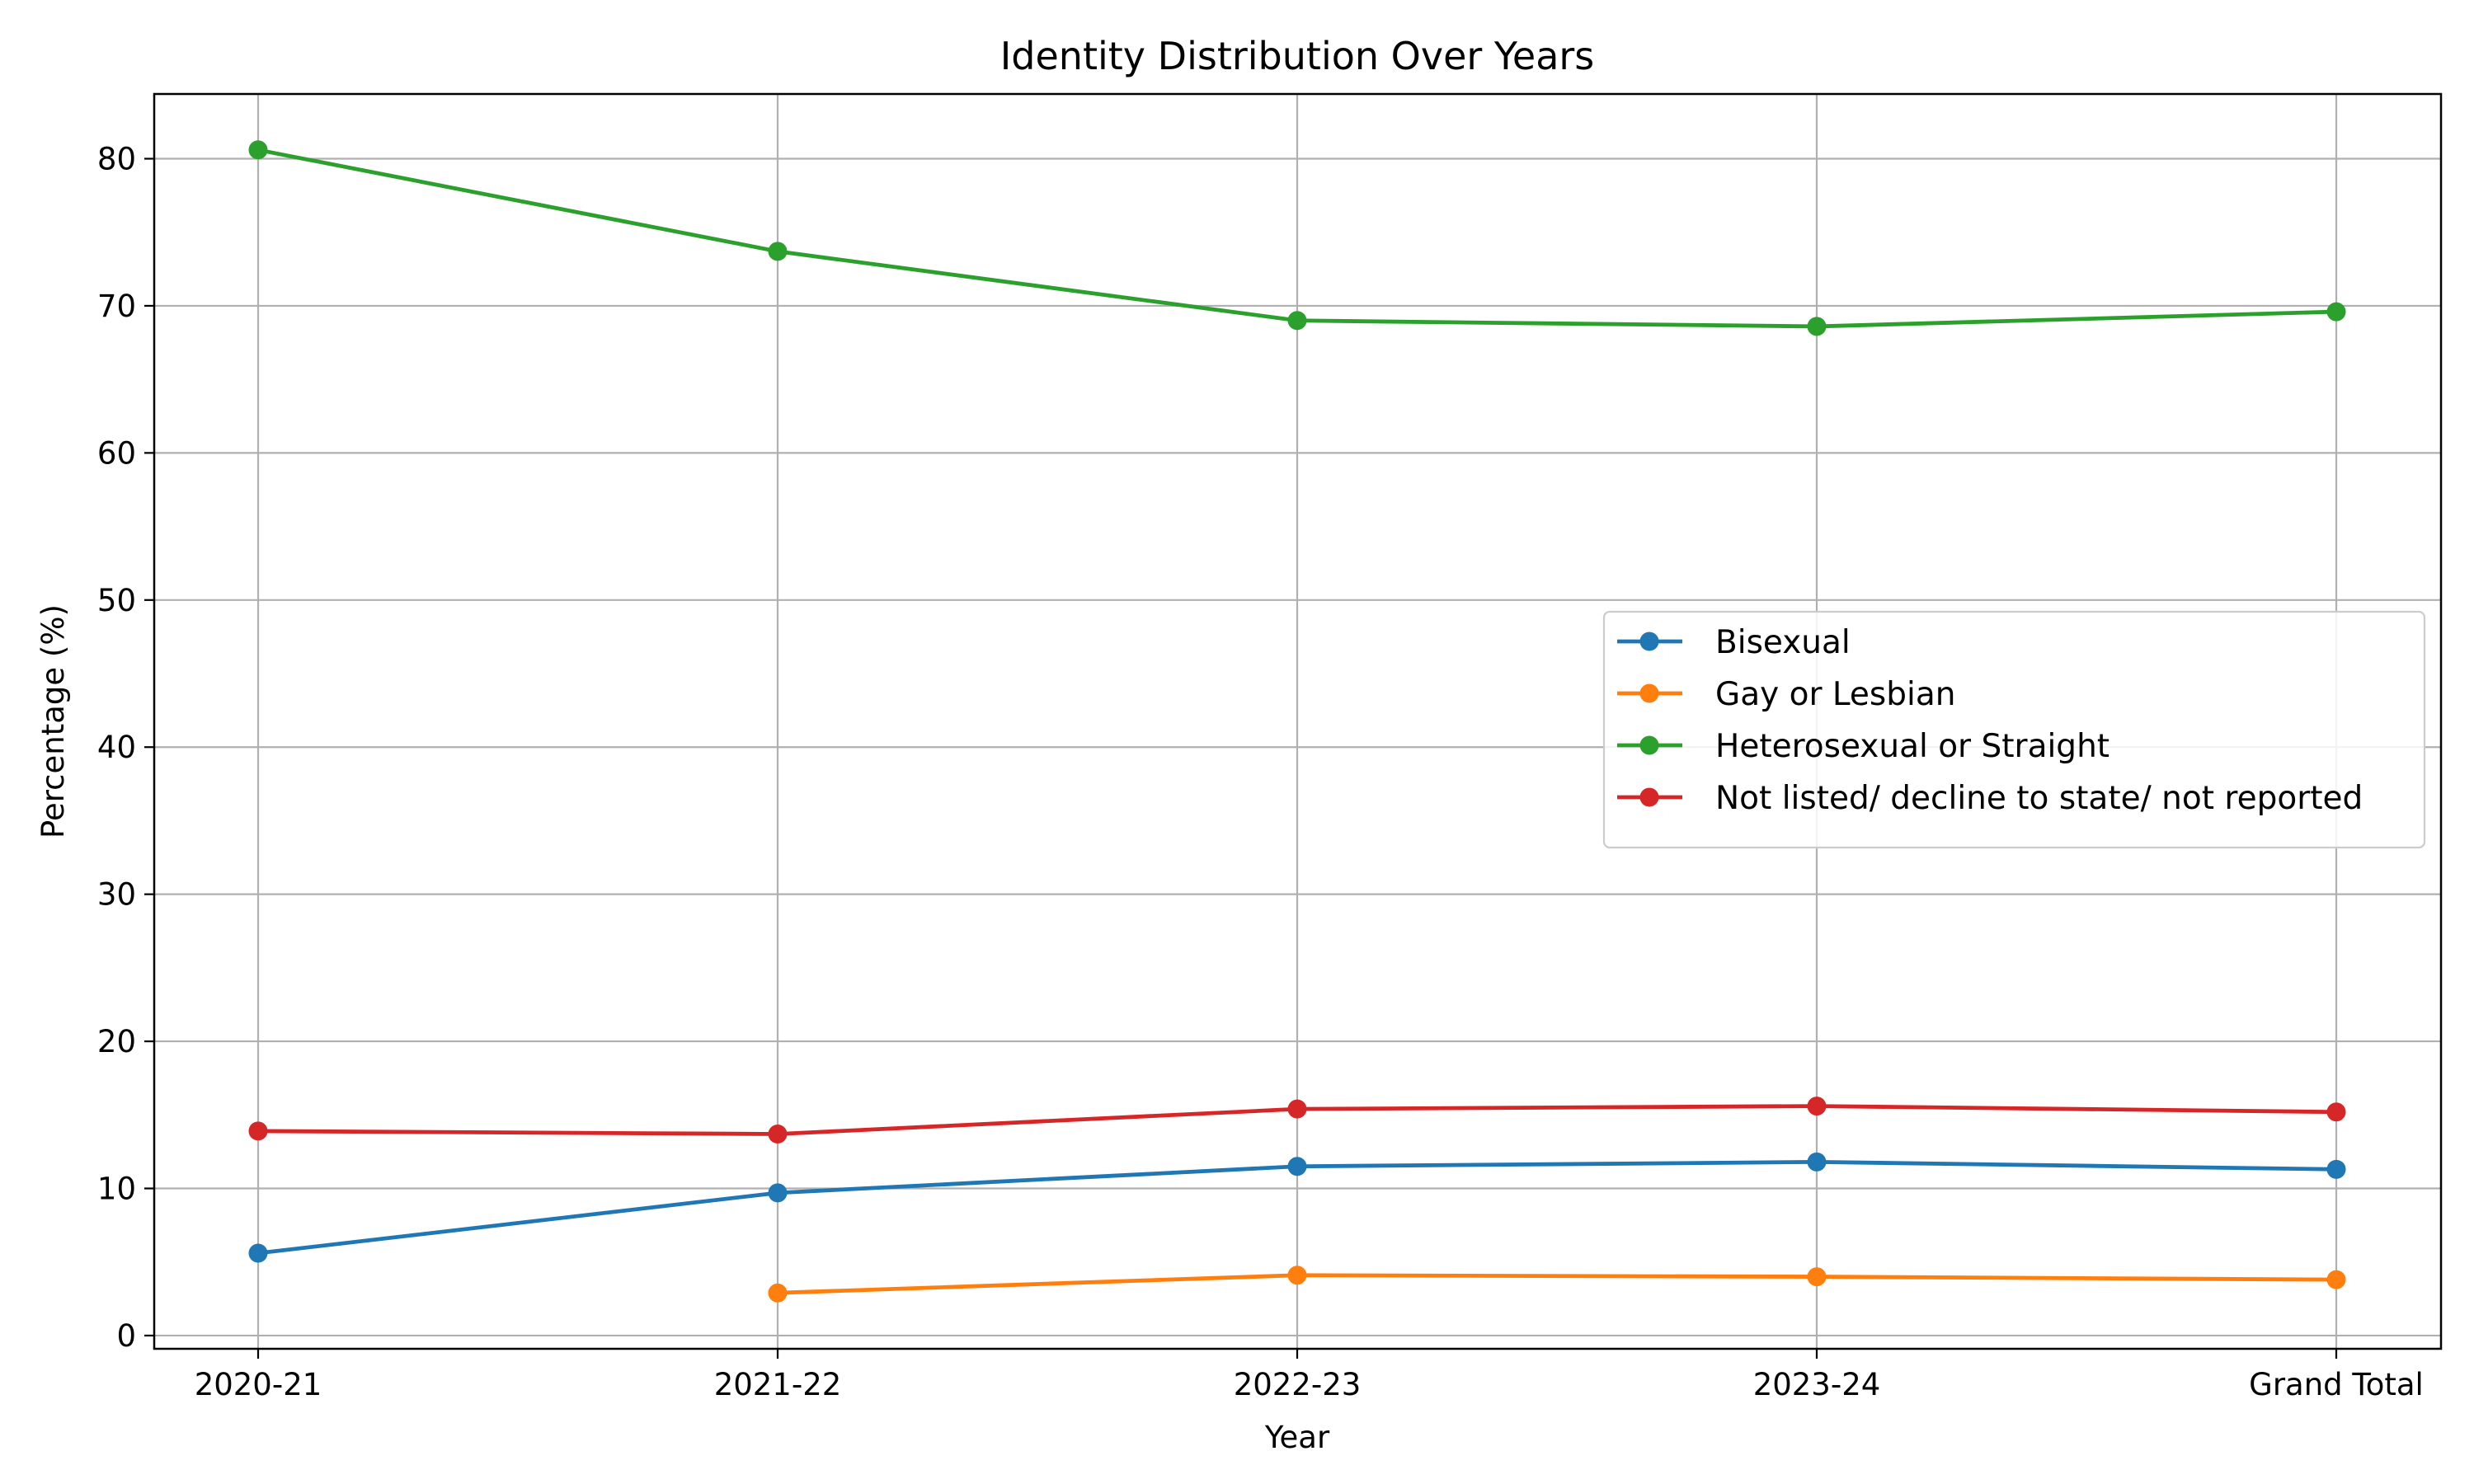  What do you see at coordinates (2336, 1384) in the screenshot?
I see `x-tick-label: Grand Total` at bounding box center [2336, 1384].